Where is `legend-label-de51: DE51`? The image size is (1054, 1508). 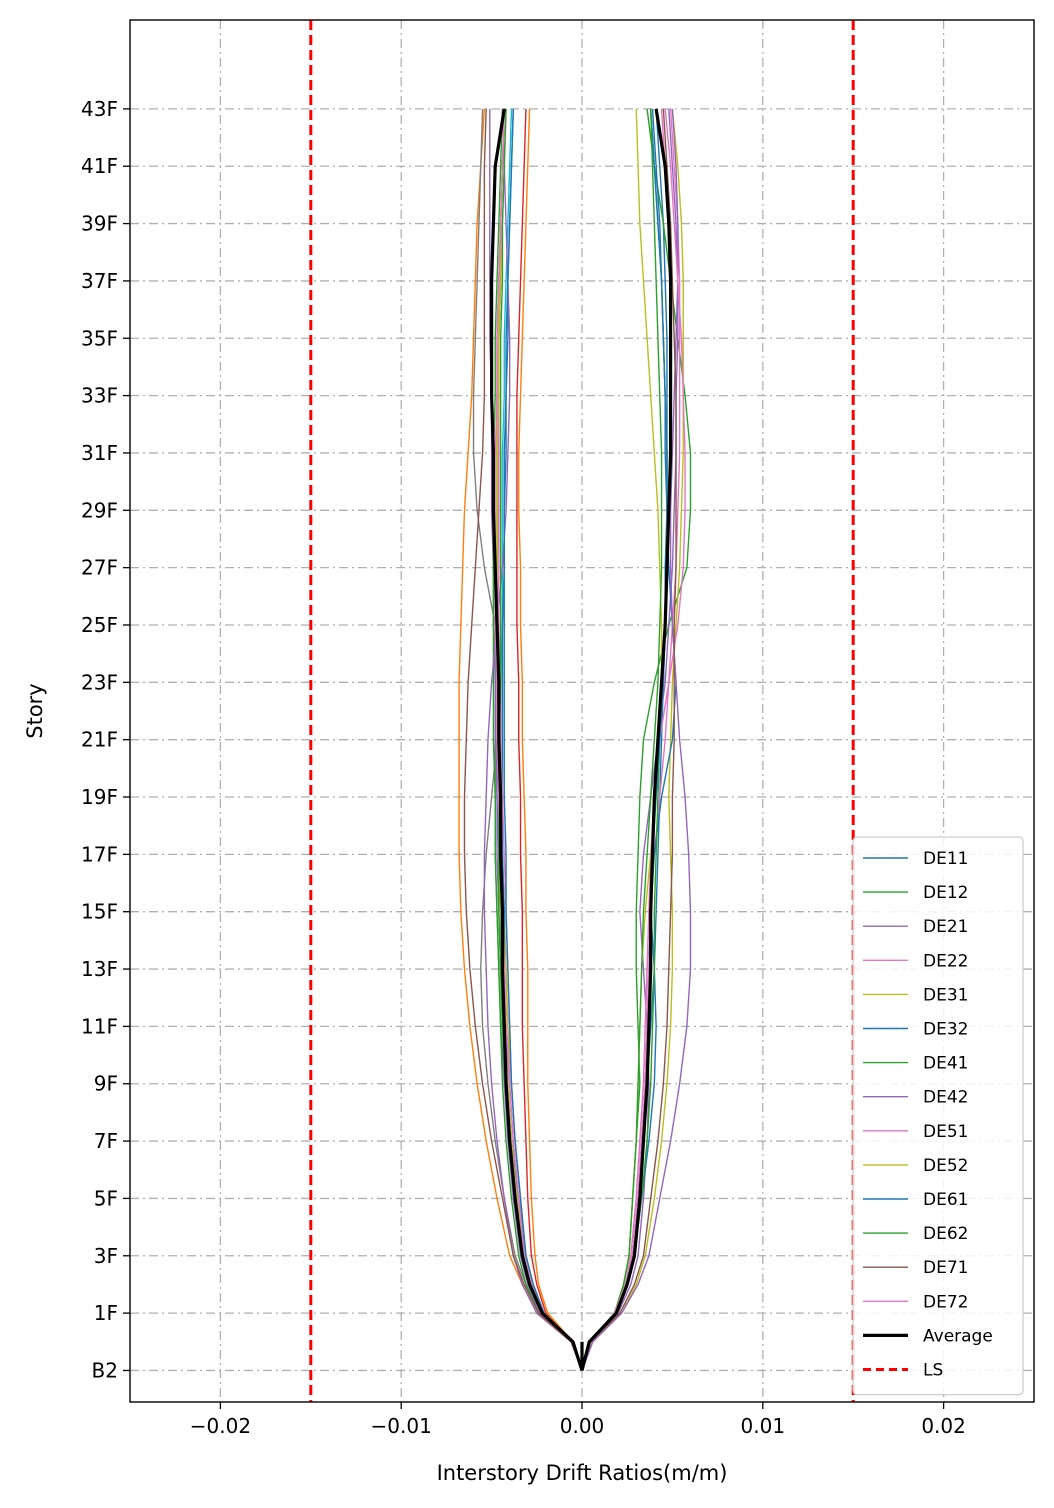
legend-label-de51: DE51 is located at coordinates (945, 1132).